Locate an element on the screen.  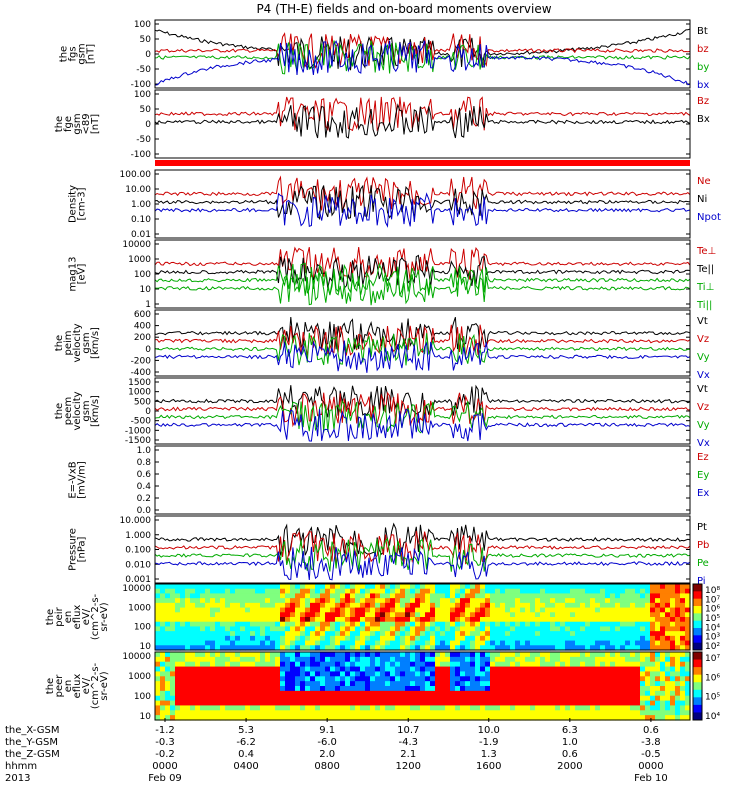
colorbar-label: 10⁴ is located at coordinates (712, 628).